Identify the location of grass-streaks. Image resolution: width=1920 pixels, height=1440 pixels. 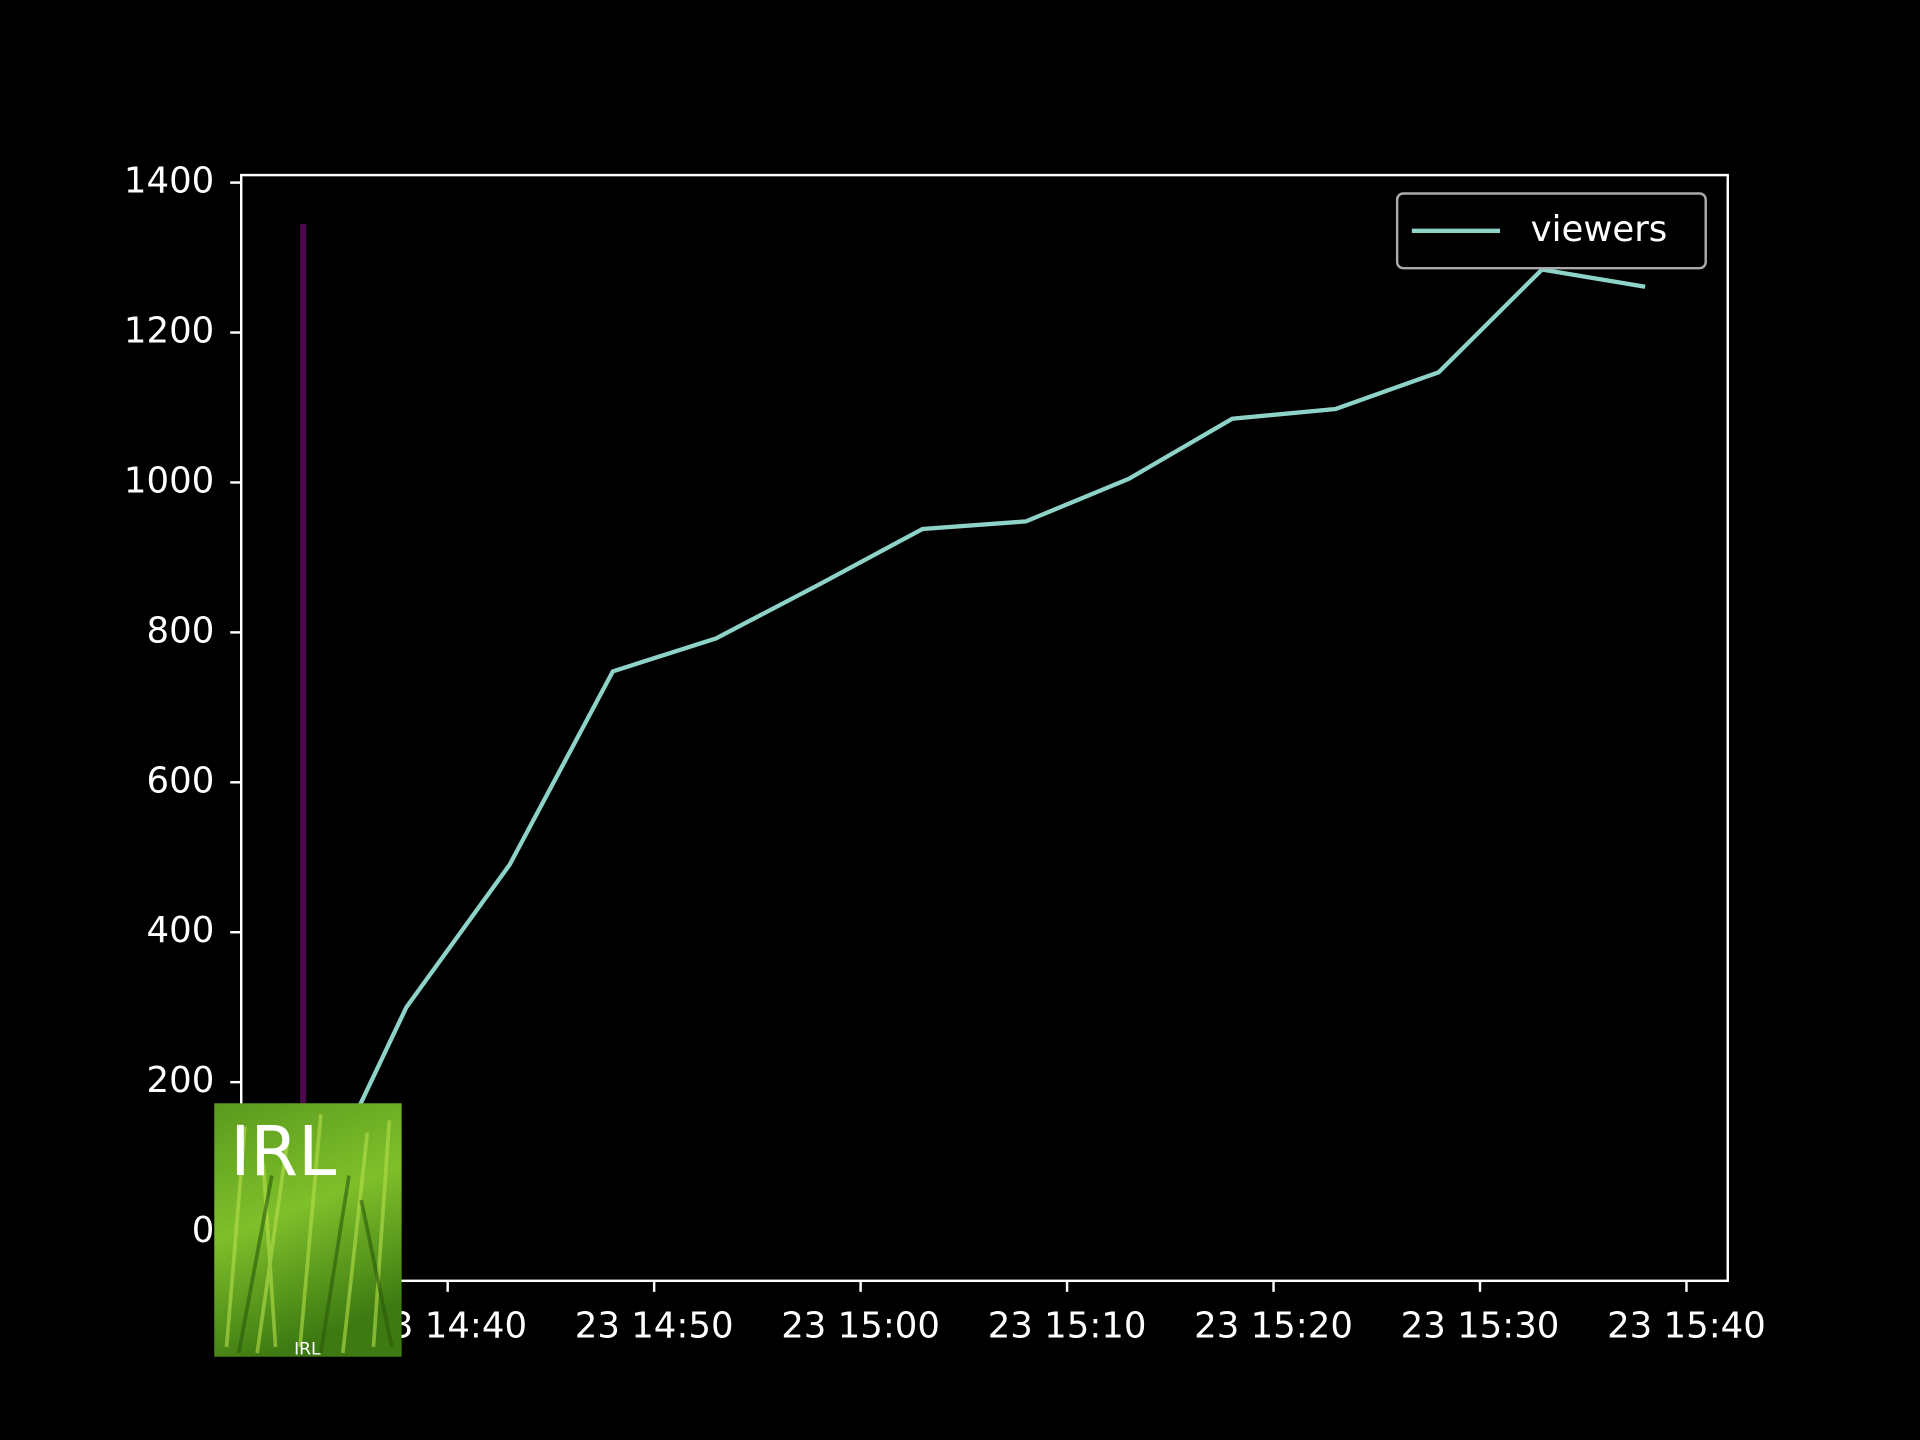
(308, 1234).